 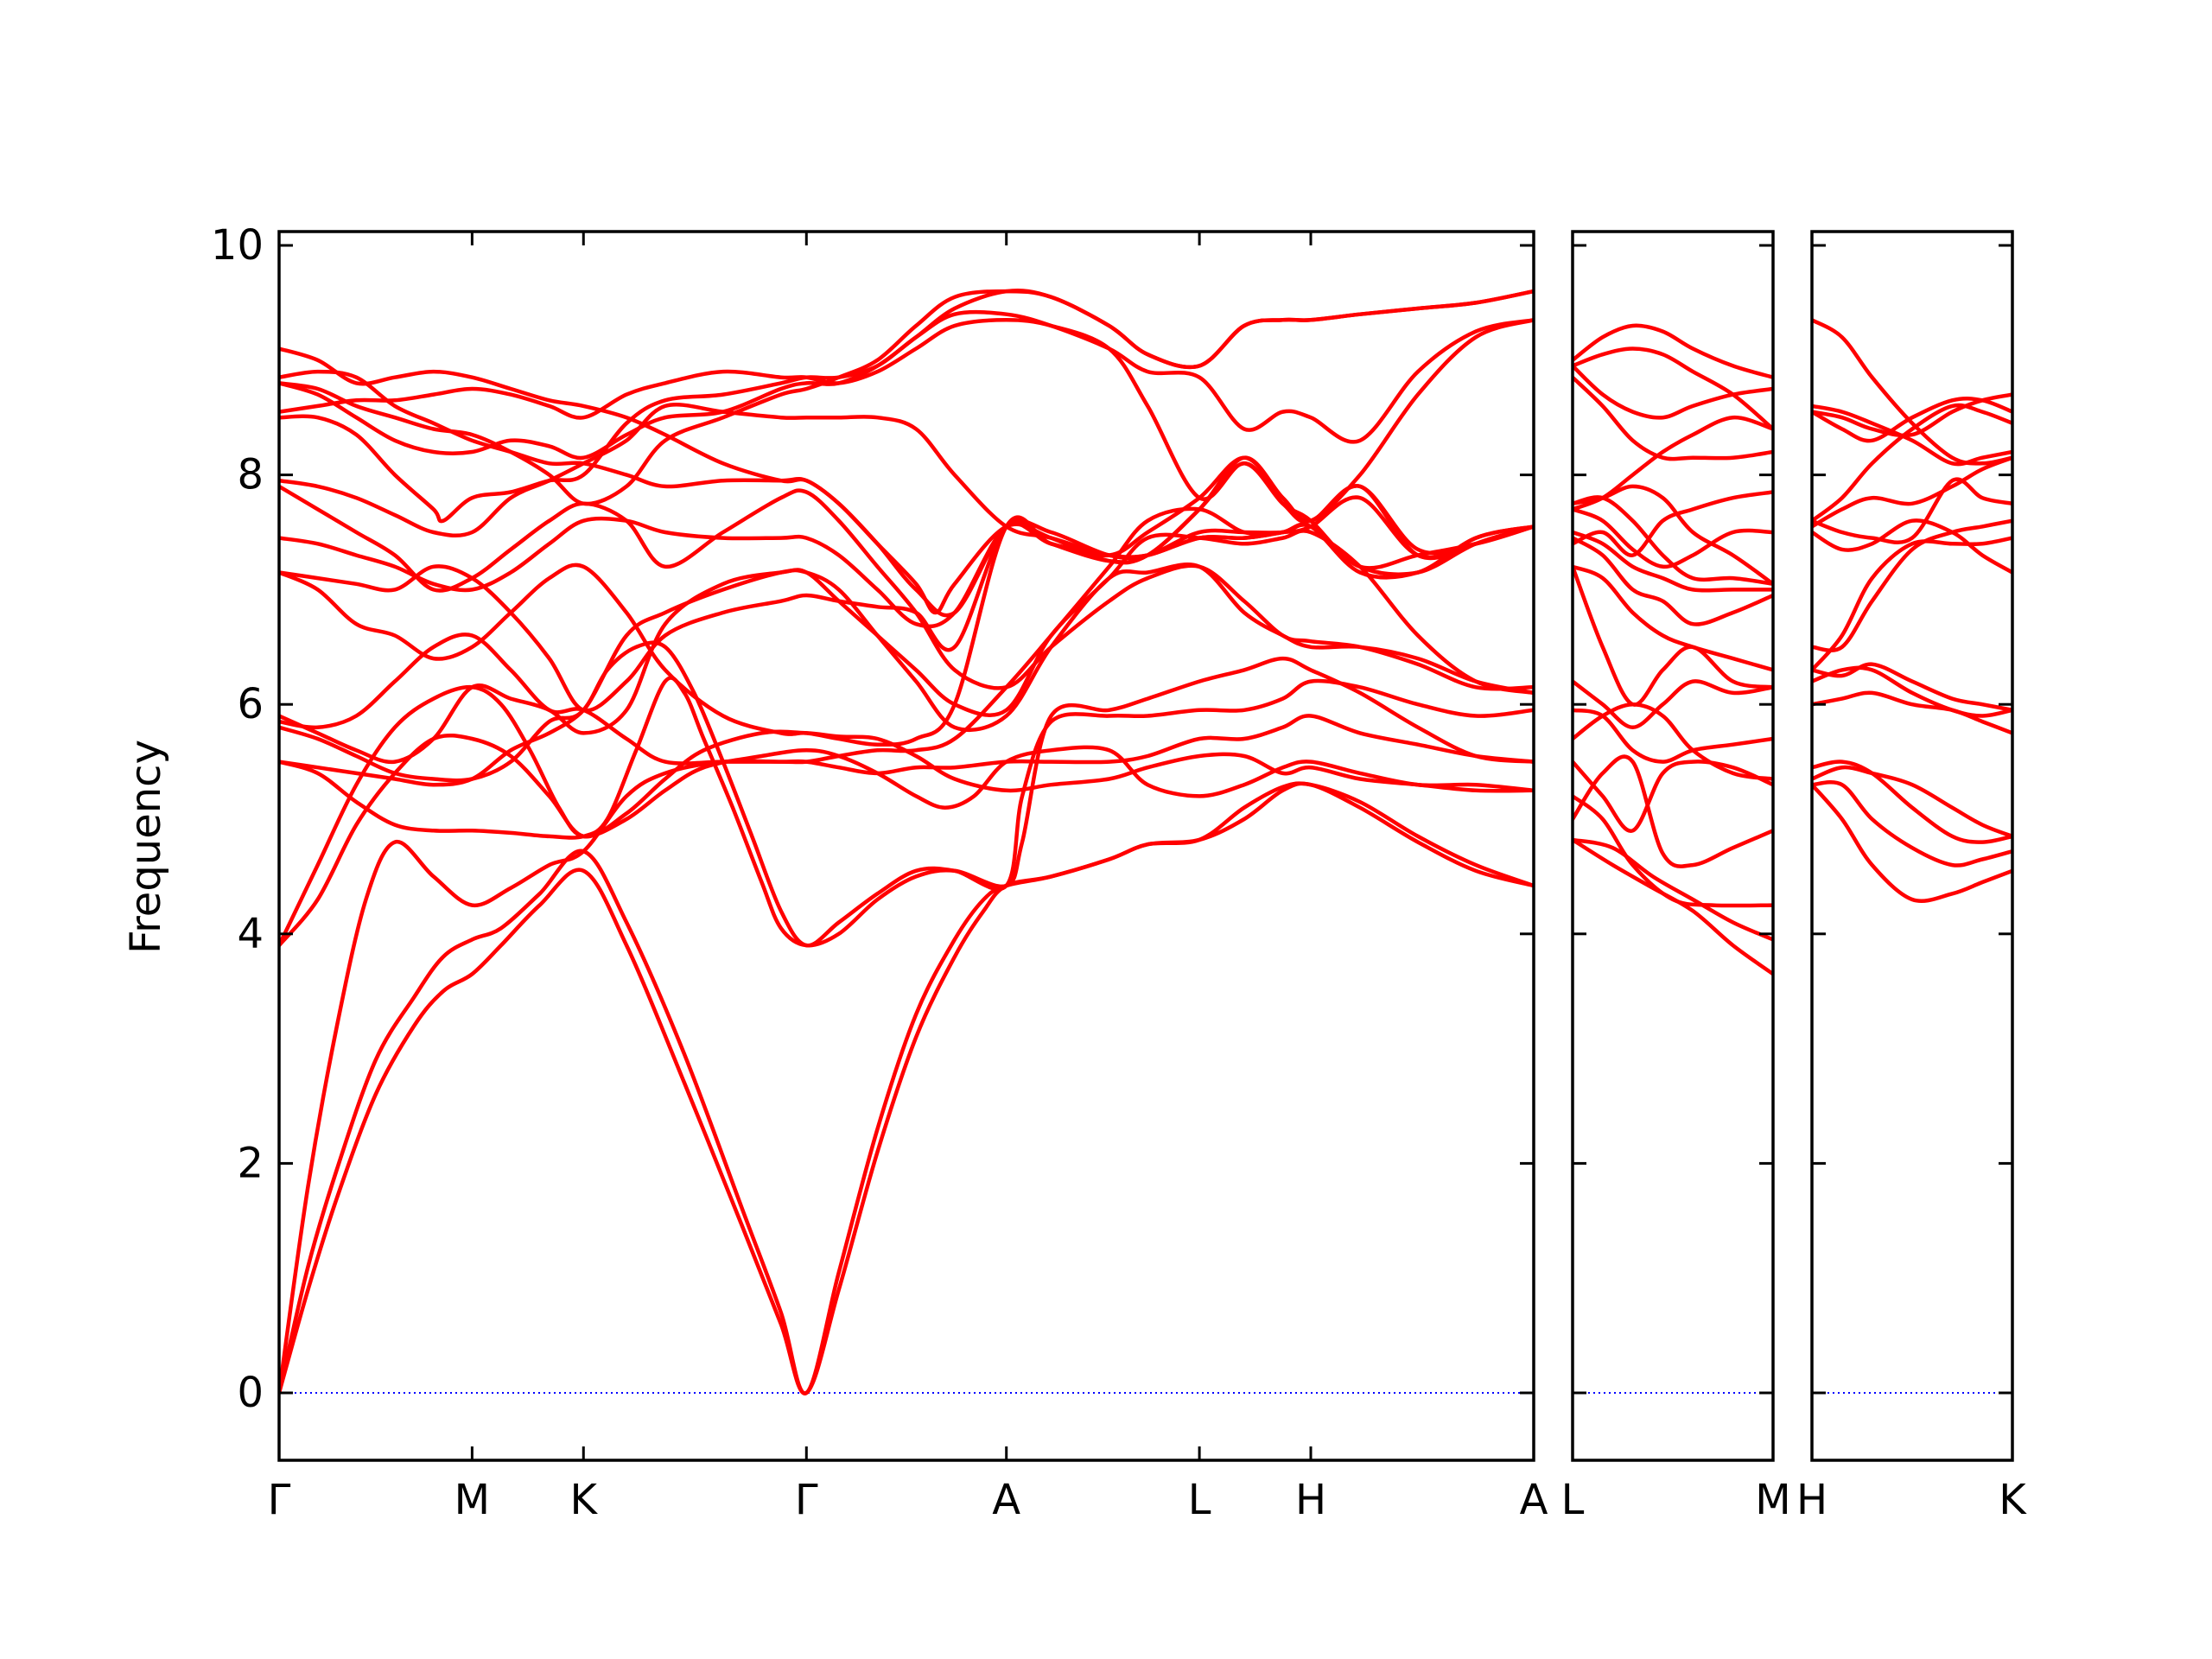 I want to click on y-tick-label: 10, so click(x=237, y=245).